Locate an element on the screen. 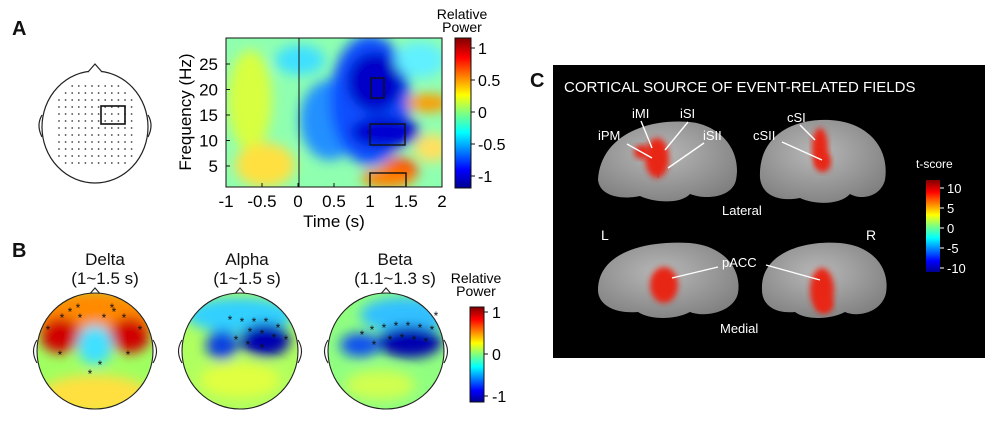  brain-right-lateral is located at coordinates (822, 161).